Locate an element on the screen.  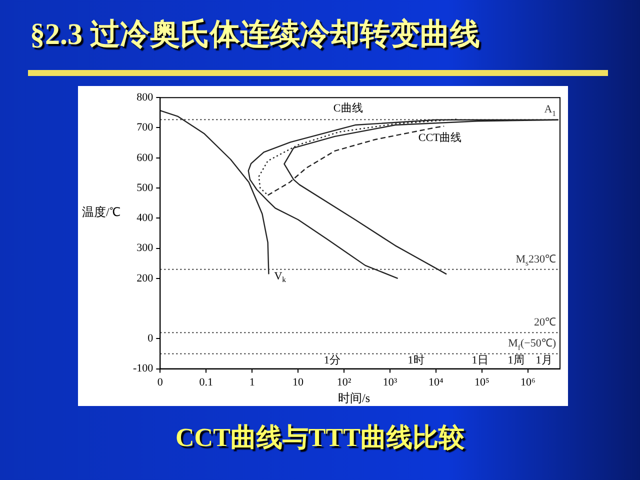
y-tick-label: 200 is located at coordinates (145, 278).